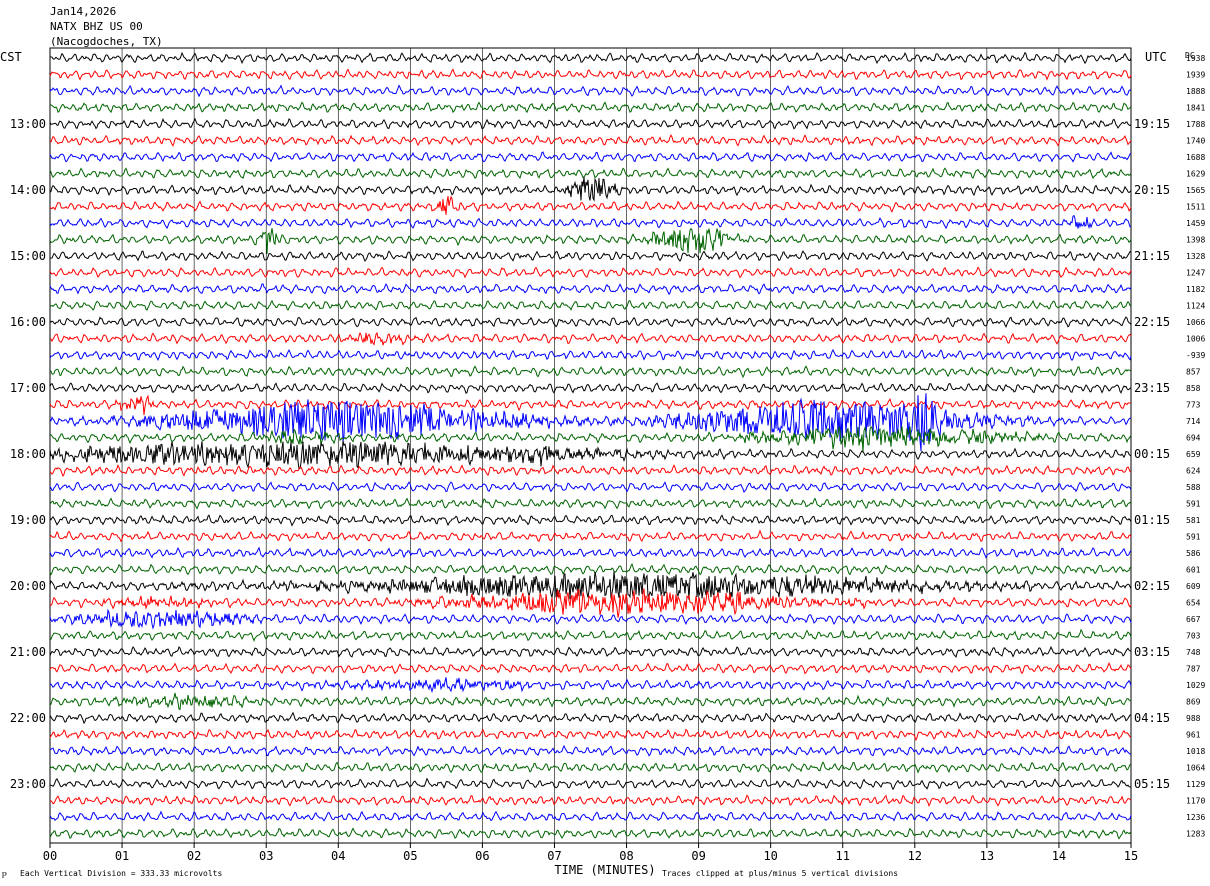 The image size is (1210, 886). I want to click on dc-value-1: 1939, so click(1195, 75).